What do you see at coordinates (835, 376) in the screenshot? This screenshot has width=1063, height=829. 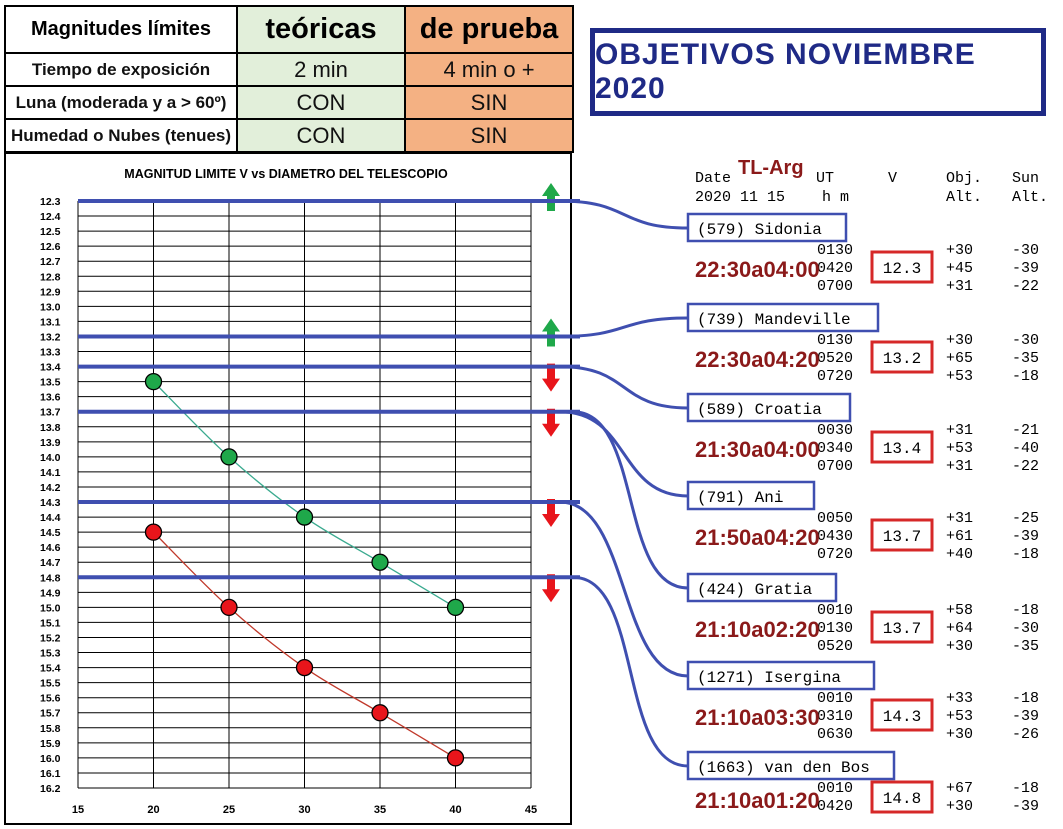 I see `ephemeris-time: 0720` at bounding box center [835, 376].